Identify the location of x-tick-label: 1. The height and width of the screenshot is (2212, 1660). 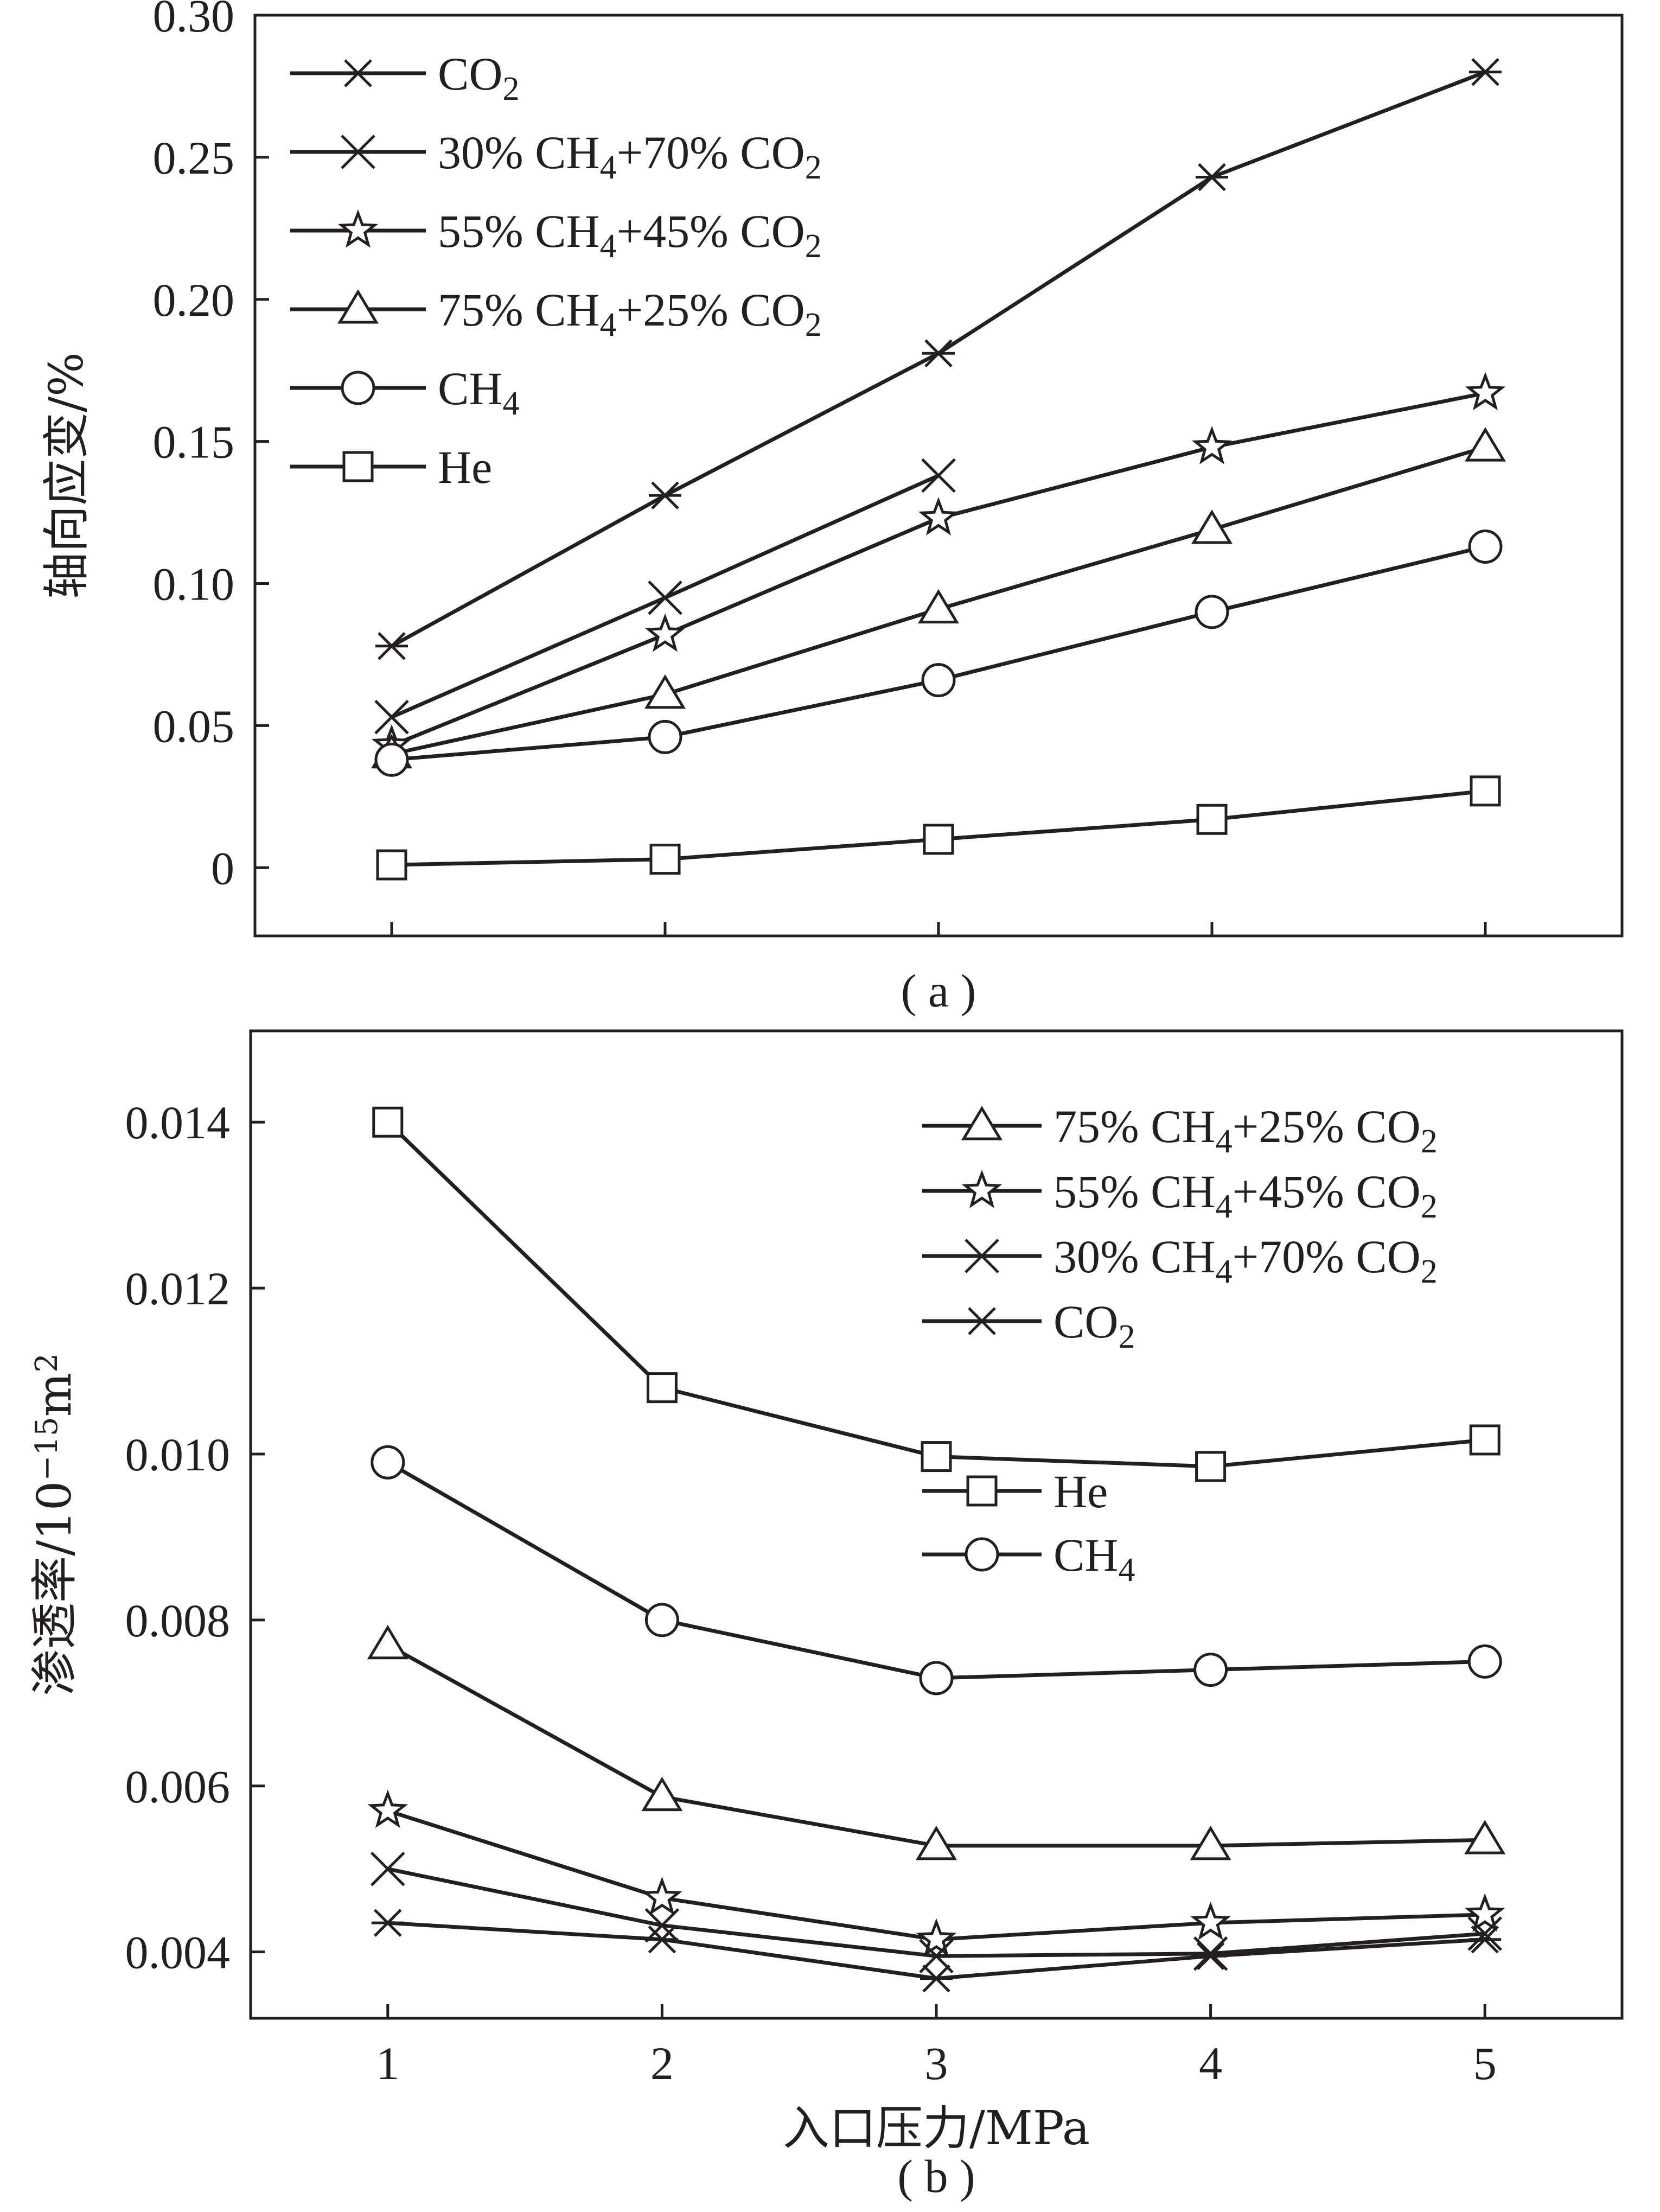
(387, 2063).